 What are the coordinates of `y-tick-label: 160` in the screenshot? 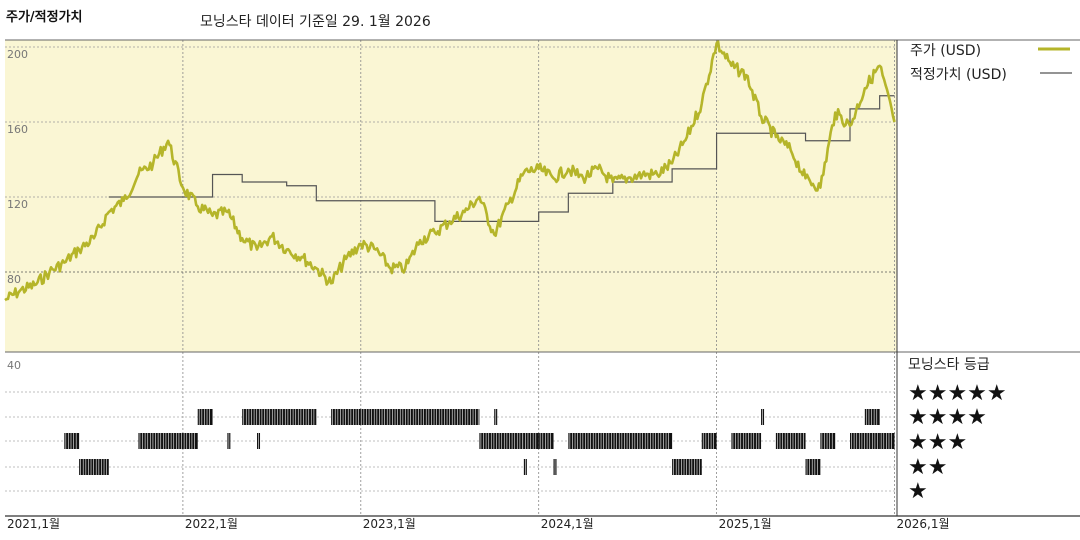 It's located at (17, 129).